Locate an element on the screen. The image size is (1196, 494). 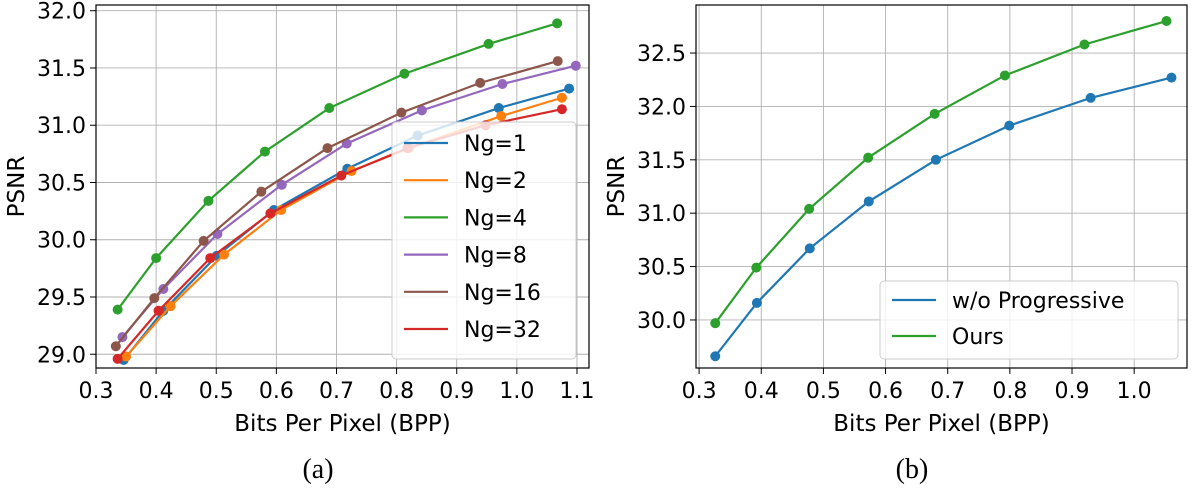
legend-label: Ng=2 is located at coordinates (495, 181).